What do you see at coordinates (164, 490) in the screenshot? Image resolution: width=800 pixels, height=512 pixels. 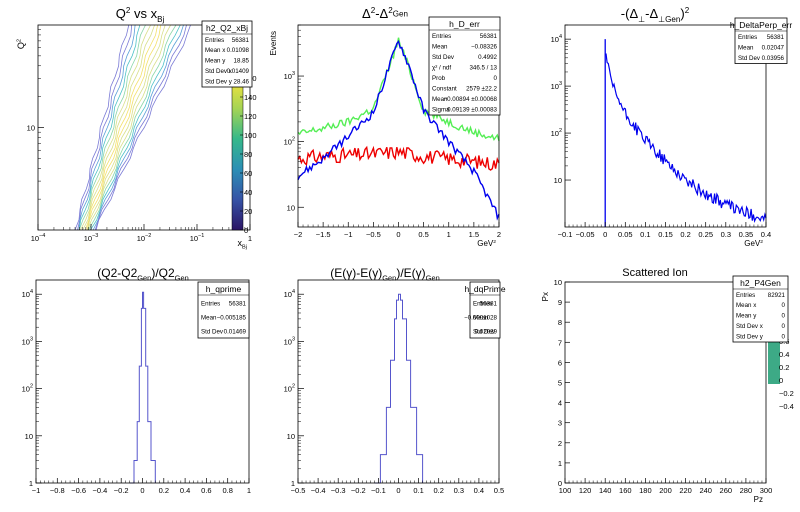 I see `axis-xtick-label: 0.2` at bounding box center [164, 490].